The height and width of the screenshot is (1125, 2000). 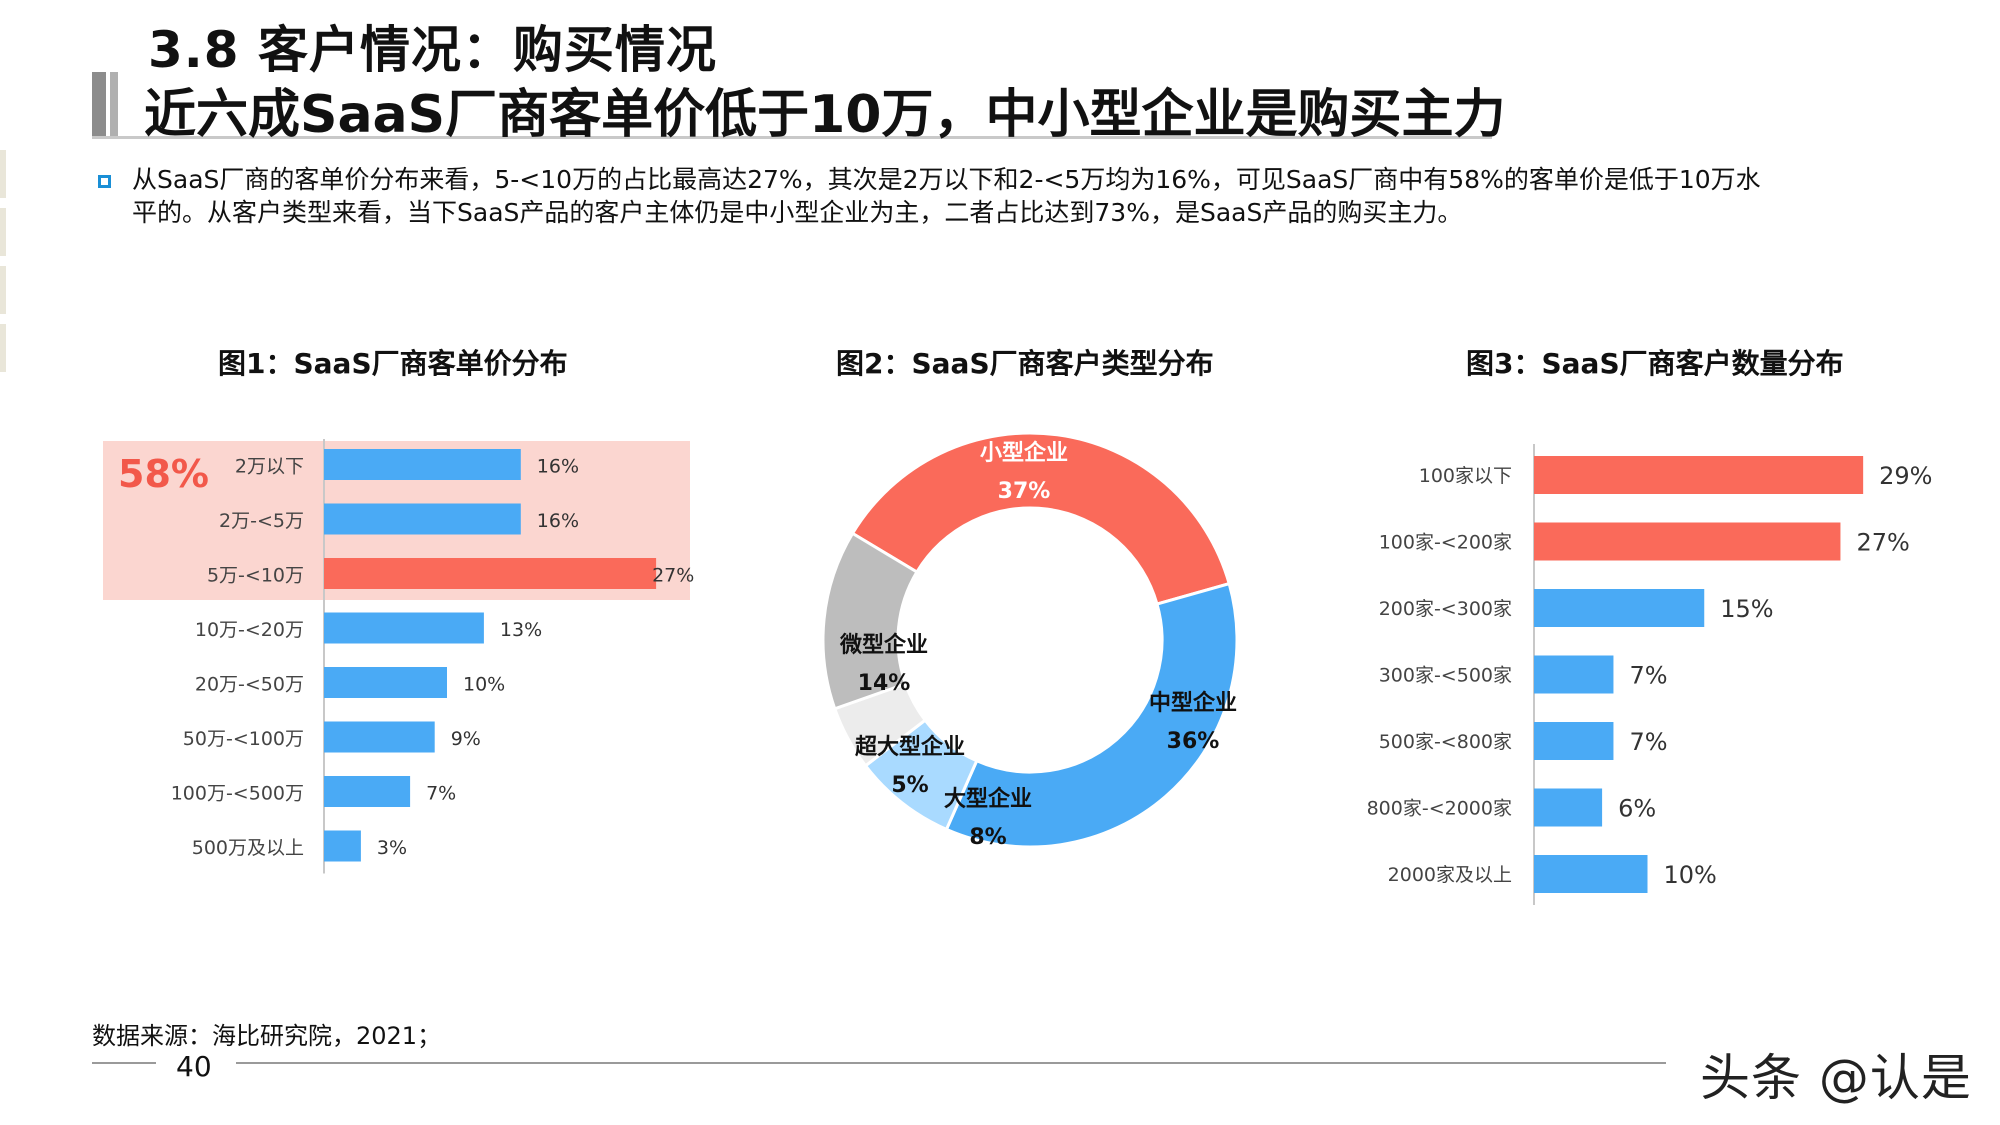 What do you see at coordinates (1439, 809) in the screenshot?
I see `chart3-category-label: 800家-<2000家` at bounding box center [1439, 809].